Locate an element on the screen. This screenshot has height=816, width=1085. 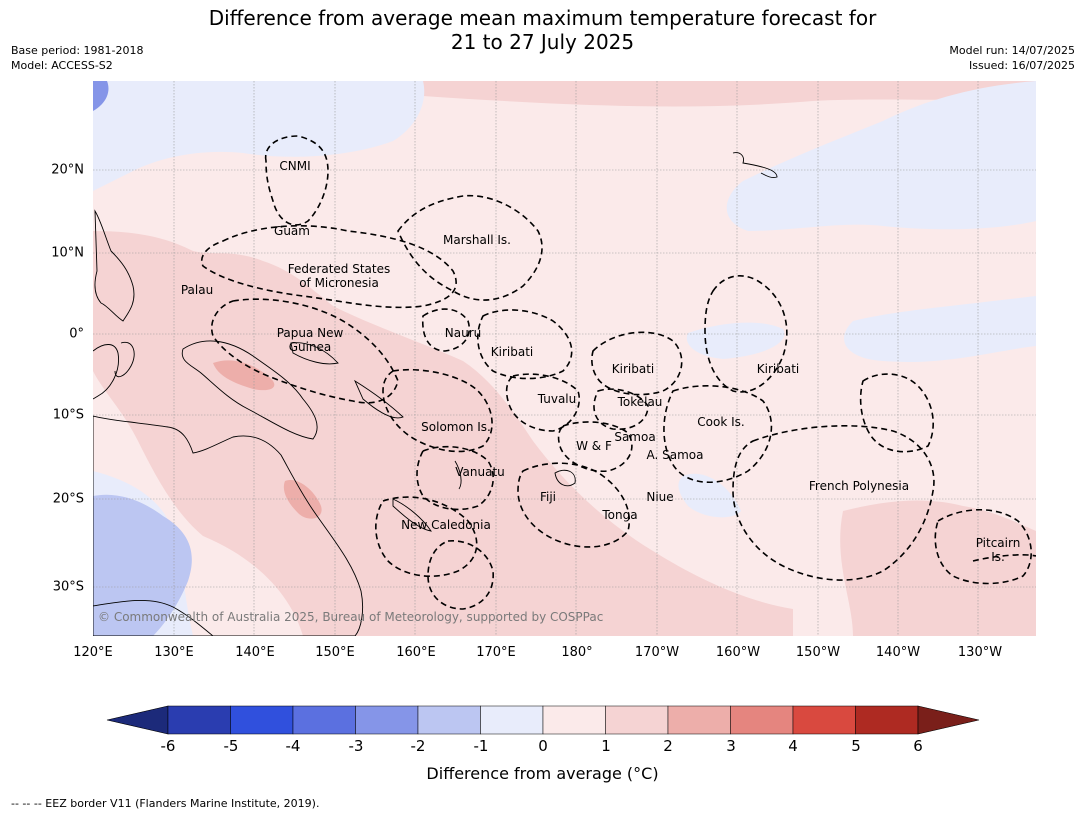
colorbar-tick-label: -3 is located at coordinates (356, 746).